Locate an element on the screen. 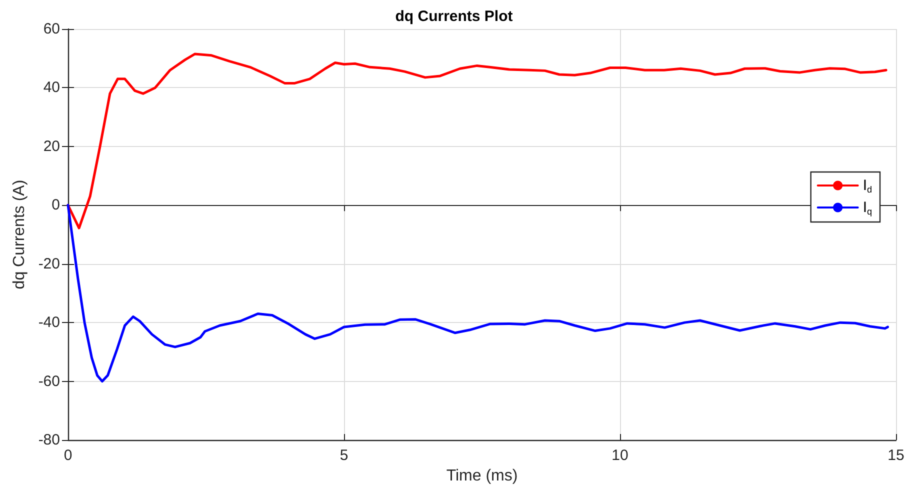 This screenshot has width=908, height=492. x-tick-label: 15 is located at coordinates (896, 455).